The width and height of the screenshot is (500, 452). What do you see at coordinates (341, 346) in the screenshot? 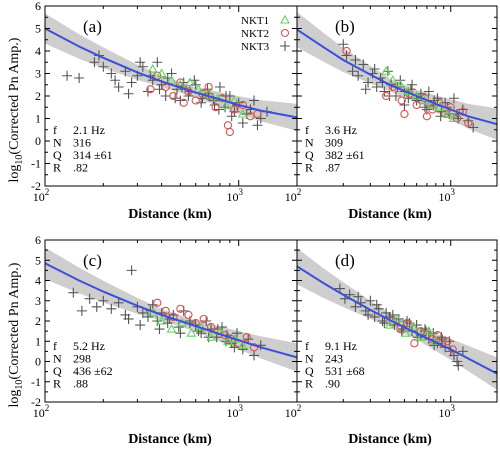
I see `stat-value: 9.1 Hz` at bounding box center [341, 346].